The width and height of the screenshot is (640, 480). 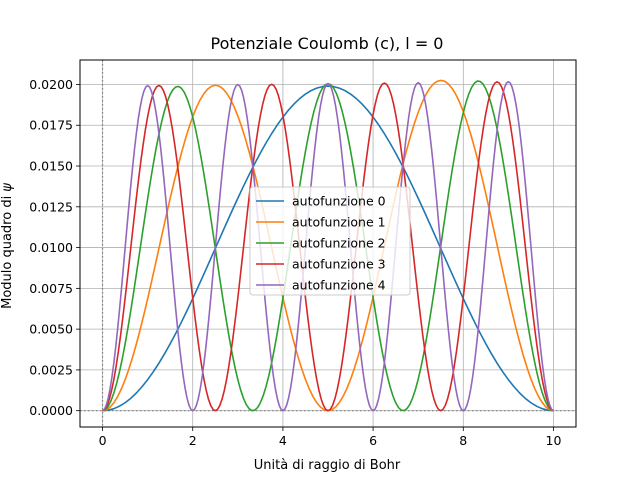 I want to click on x-tick-label: 10, so click(x=554, y=440).